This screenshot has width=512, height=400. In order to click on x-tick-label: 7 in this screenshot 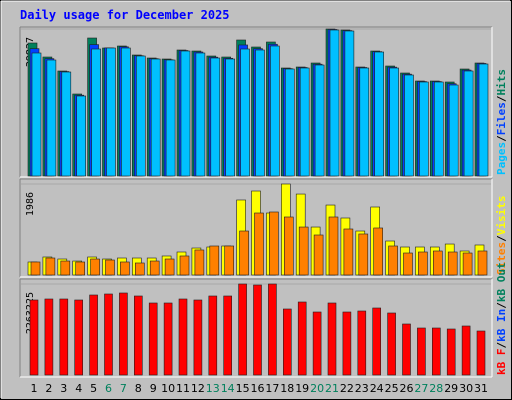, I will do `click(123, 388)`.